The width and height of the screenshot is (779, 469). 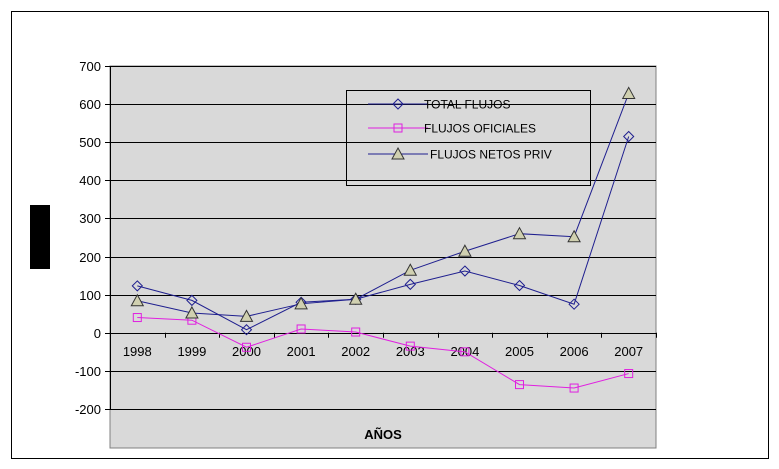 What do you see at coordinates (90, 66) in the screenshot?
I see `y-tick-label: 700` at bounding box center [90, 66].